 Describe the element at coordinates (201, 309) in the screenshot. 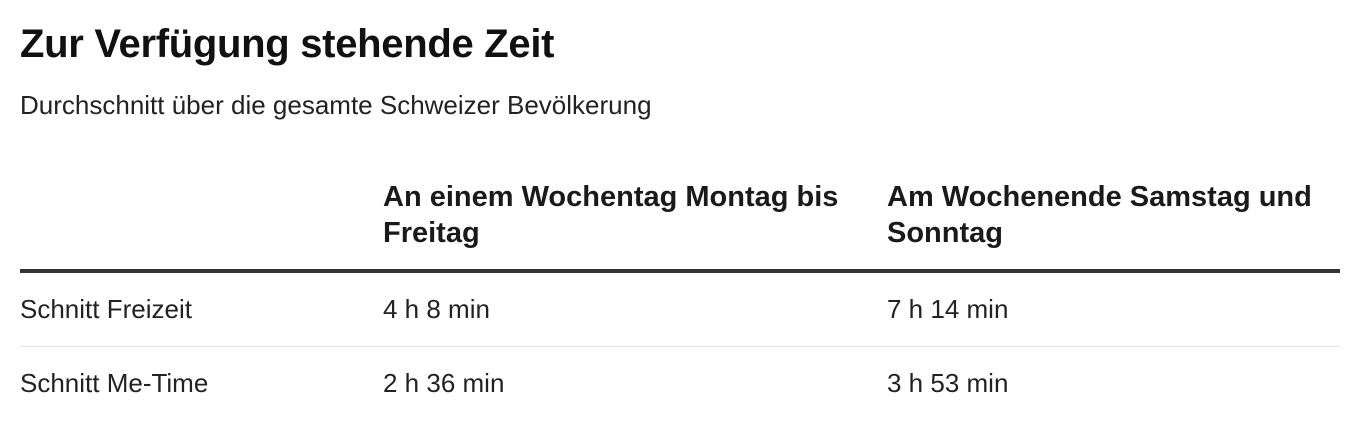

I see `row-label: Schnitt Freizeit` at that location.